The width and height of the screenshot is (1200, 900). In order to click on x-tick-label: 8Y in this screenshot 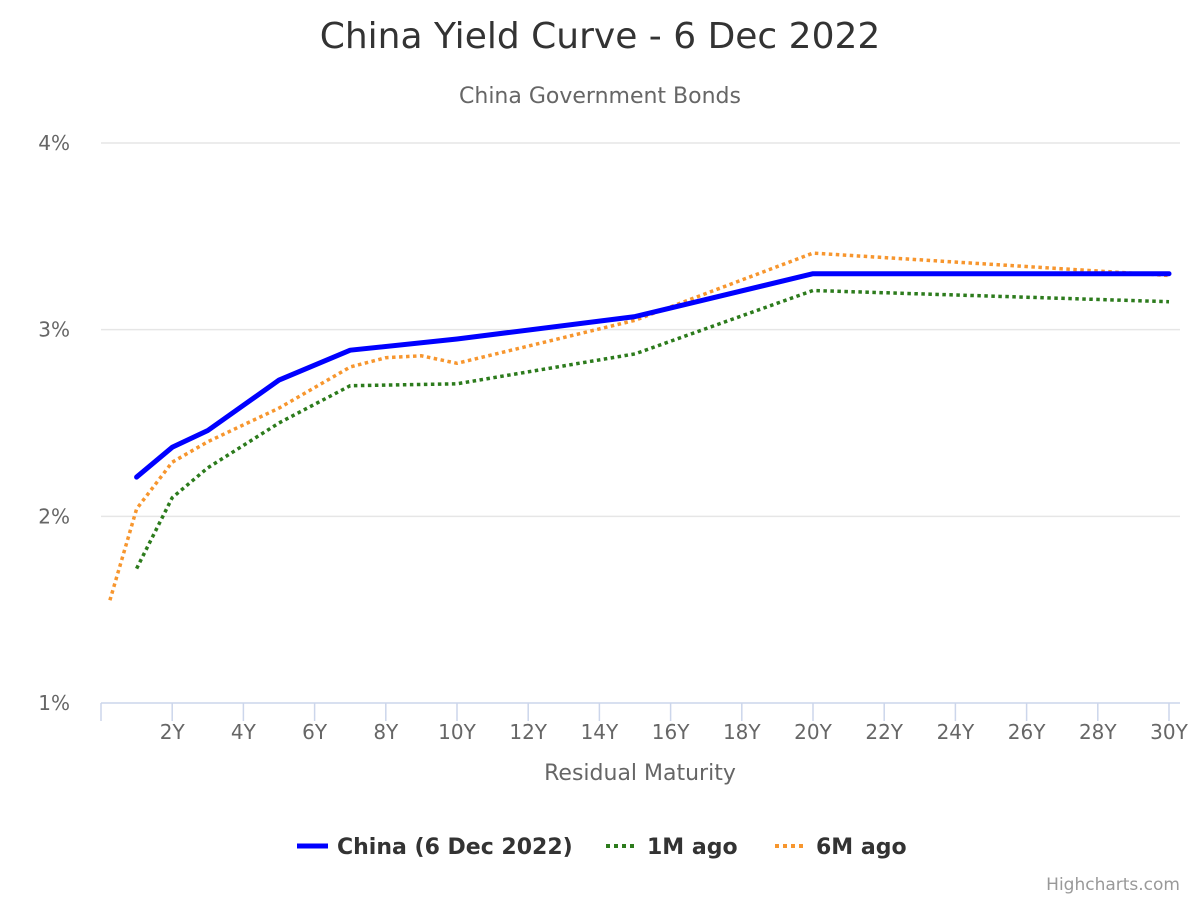, I will do `click(386, 732)`.